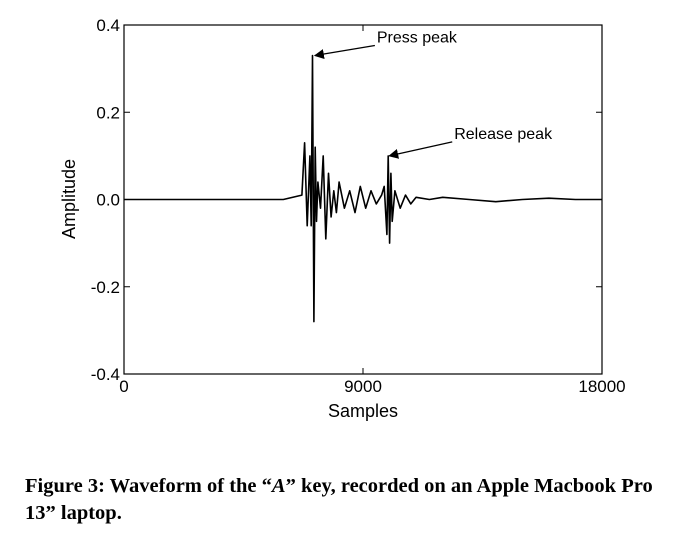 The height and width of the screenshot is (545, 683). I want to click on press-peak-arrow, so click(344, 51).